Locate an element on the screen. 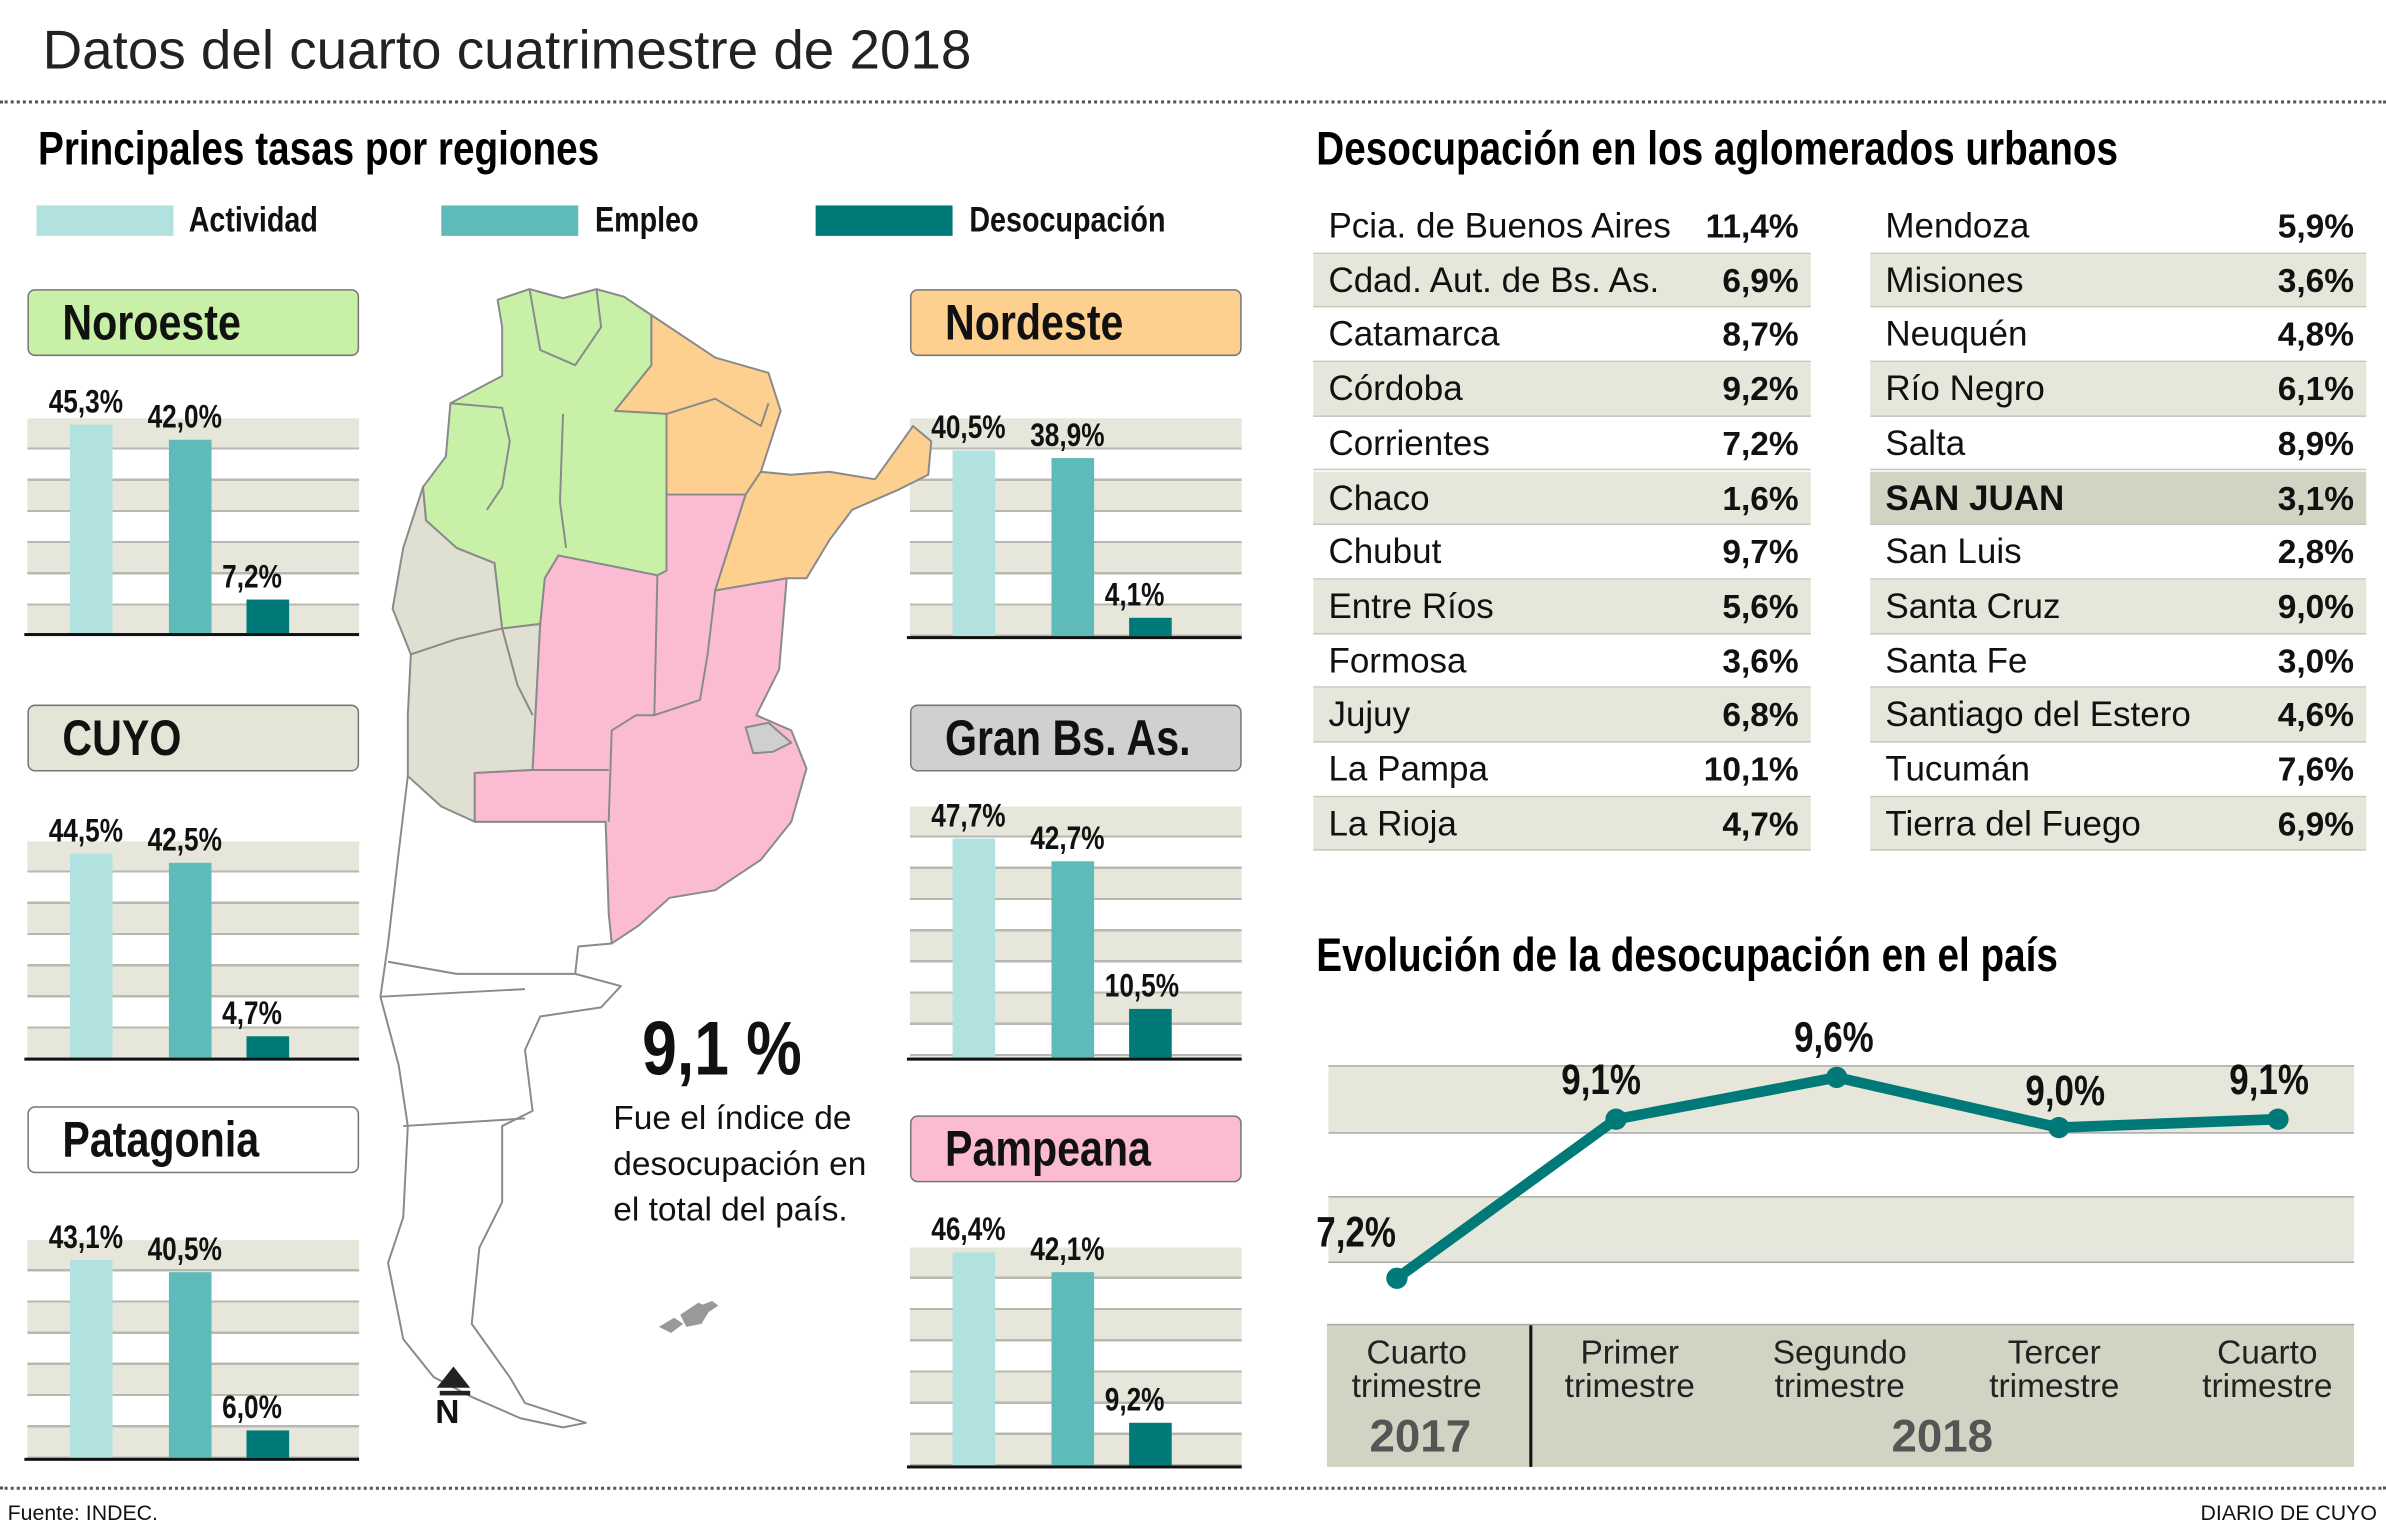  city-name: Entre Ríos is located at coordinates (1411, 605).